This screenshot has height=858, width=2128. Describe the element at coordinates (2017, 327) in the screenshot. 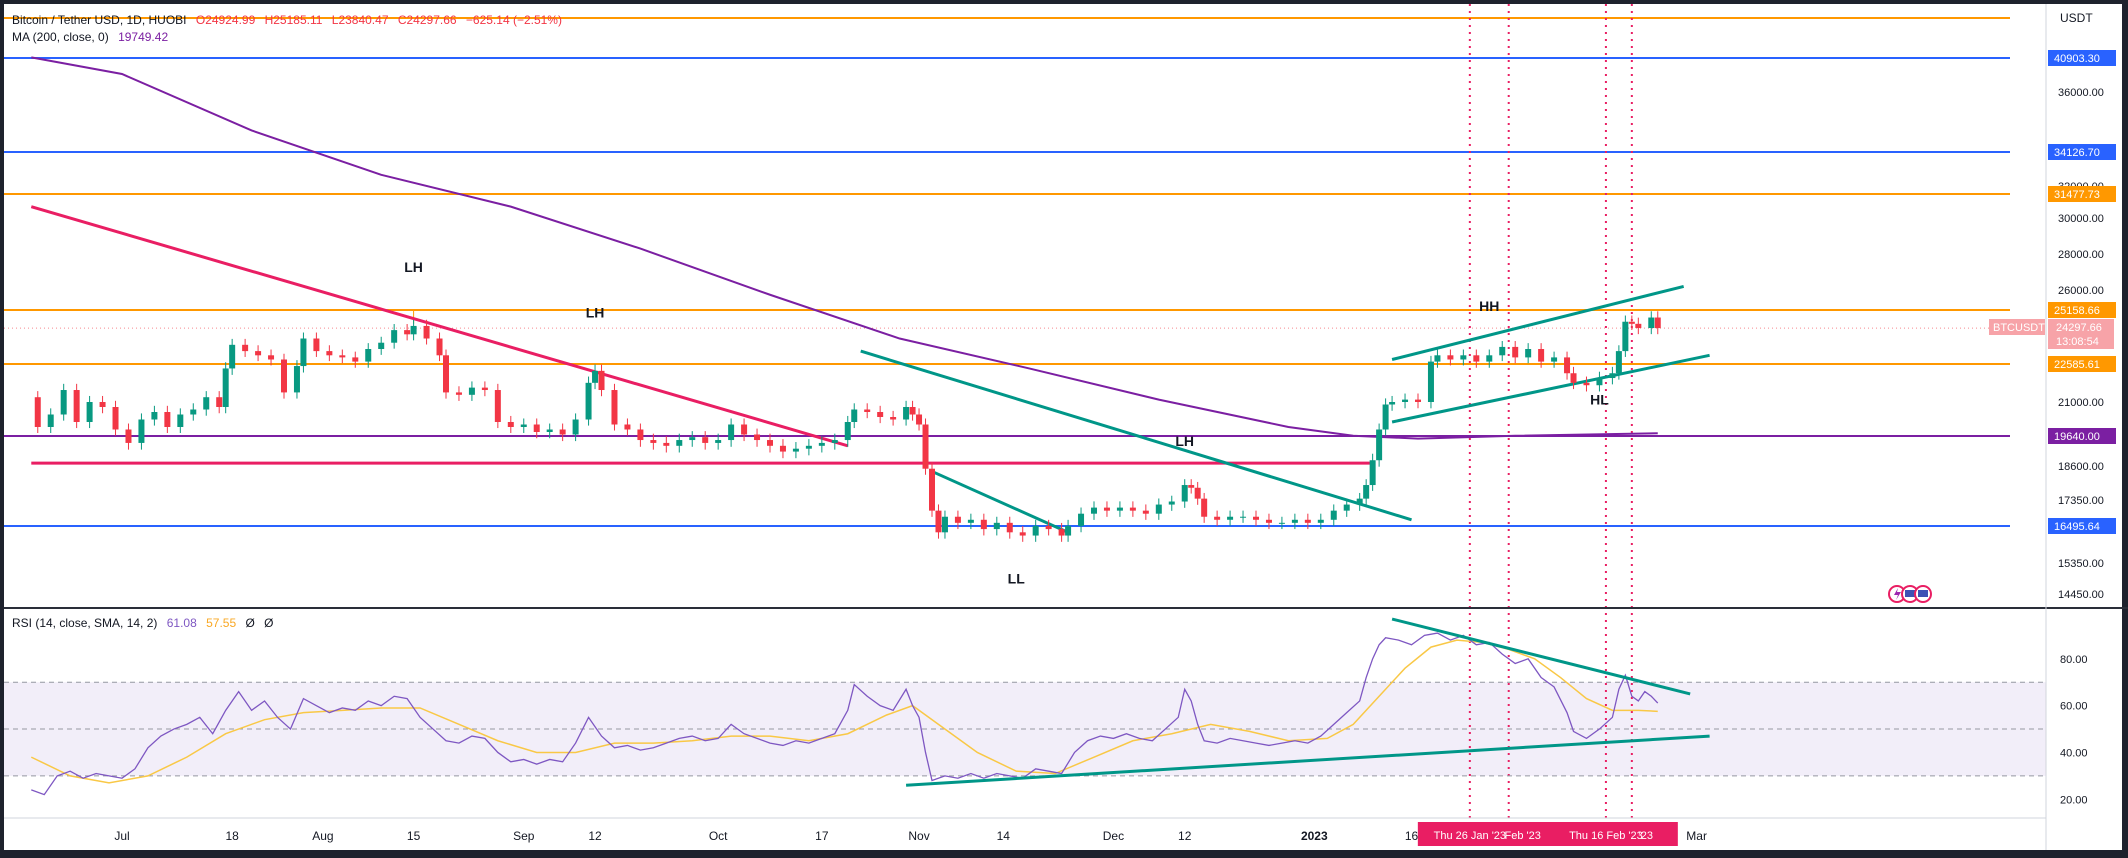

I see `symbol-badge-bg` at that location.